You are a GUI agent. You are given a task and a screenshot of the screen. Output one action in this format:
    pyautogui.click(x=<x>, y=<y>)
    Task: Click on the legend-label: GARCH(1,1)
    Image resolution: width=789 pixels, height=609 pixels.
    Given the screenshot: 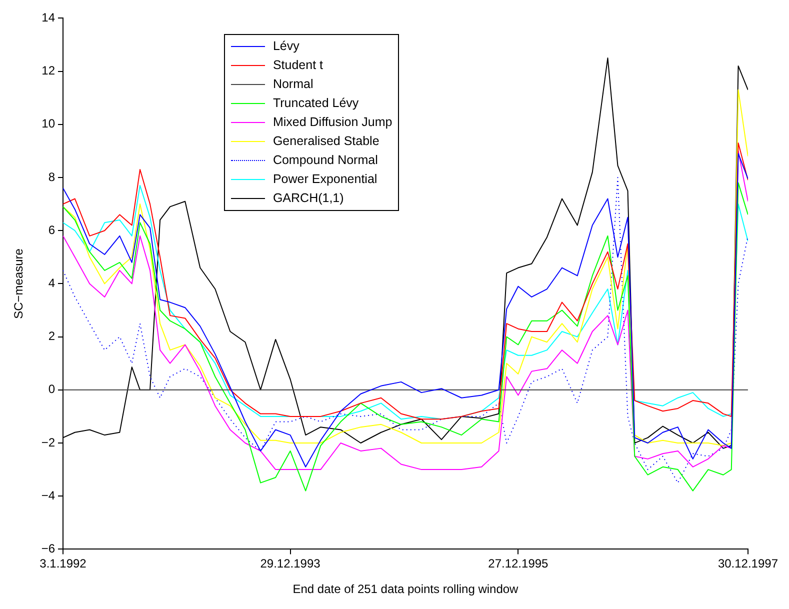 What is the action you would take?
    pyautogui.click(x=308, y=199)
    